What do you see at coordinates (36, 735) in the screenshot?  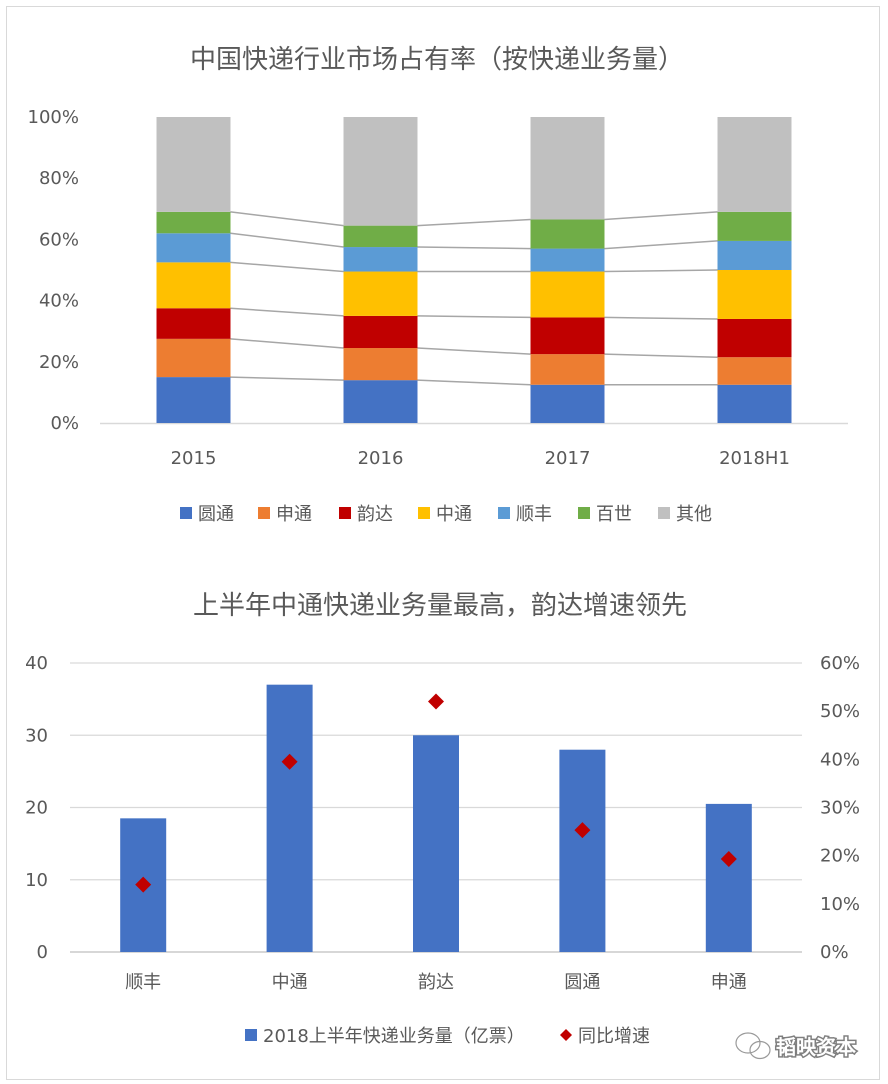 I see `chart2-left-y-tick-label: 30` at bounding box center [36, 735].